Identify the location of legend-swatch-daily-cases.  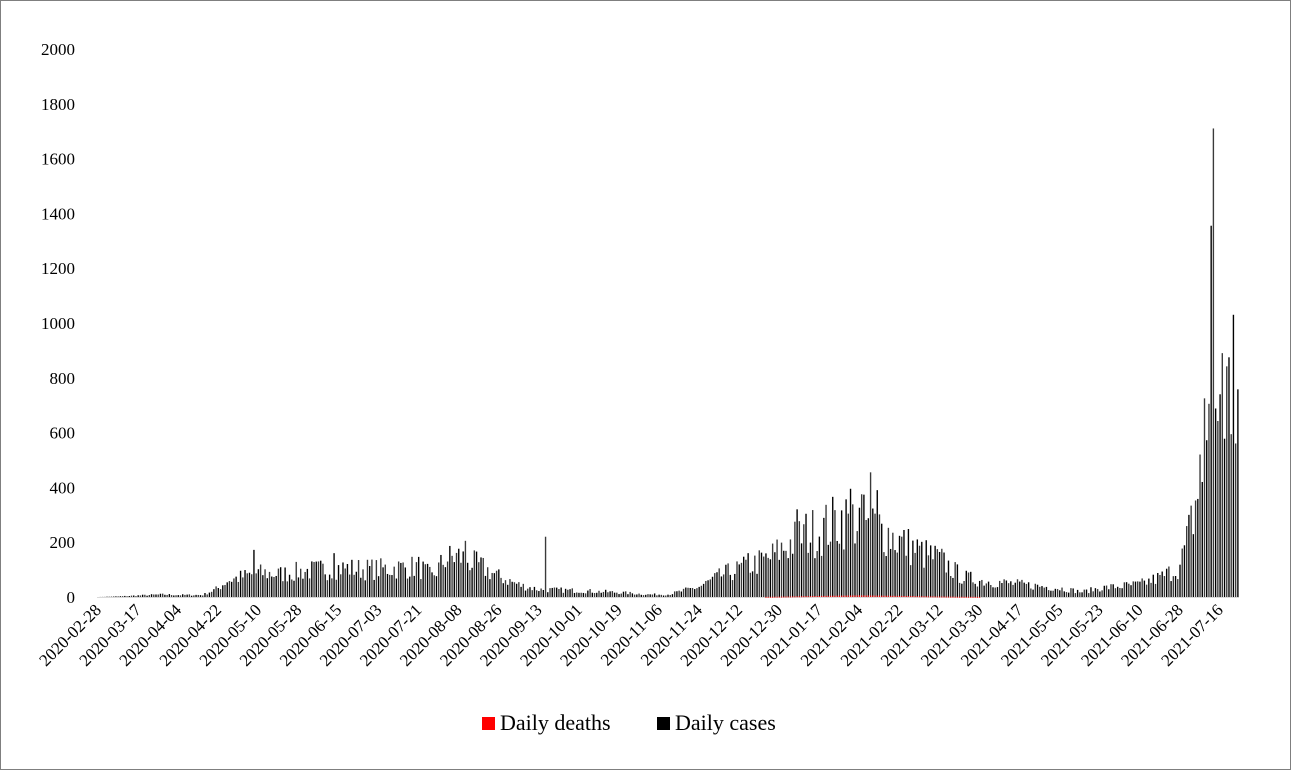
(663, 723).